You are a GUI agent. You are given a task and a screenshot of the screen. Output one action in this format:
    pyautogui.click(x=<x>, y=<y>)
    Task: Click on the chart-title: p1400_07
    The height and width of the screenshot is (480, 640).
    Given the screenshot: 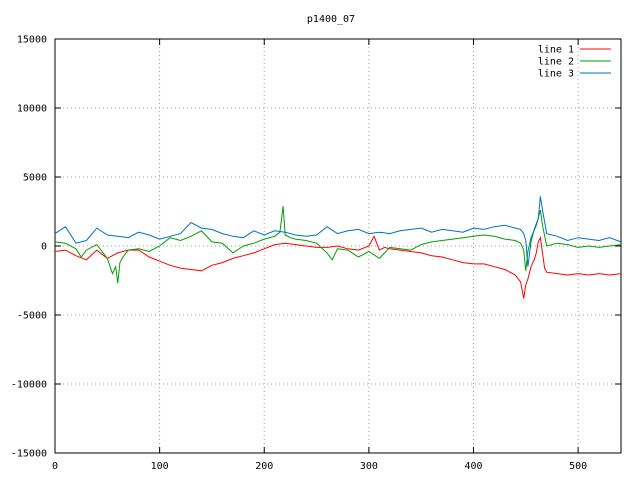 What is the action you would take?
    pyautogui.click(x=331, y=19)
    